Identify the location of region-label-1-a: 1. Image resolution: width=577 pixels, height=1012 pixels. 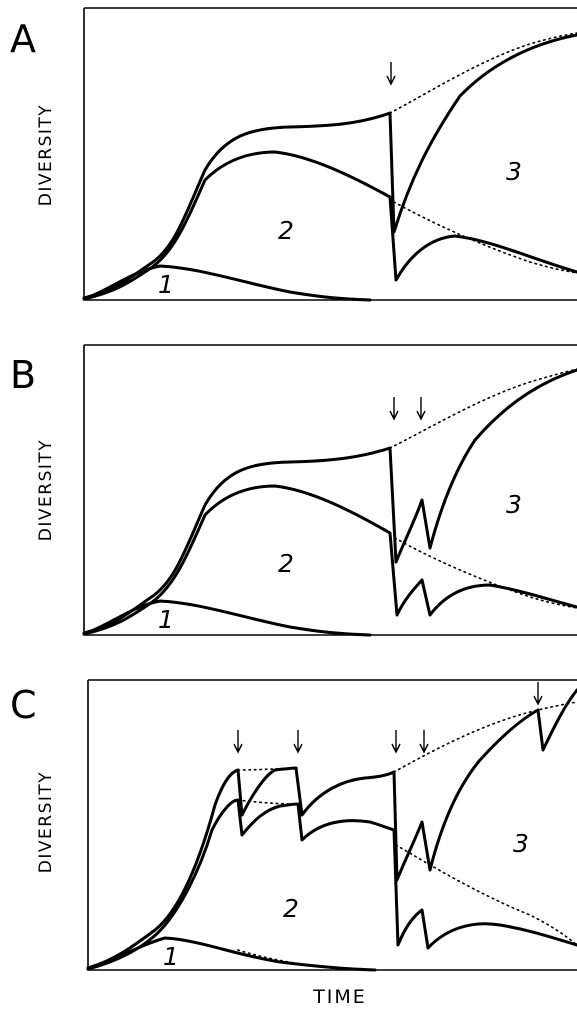
(166, 284).